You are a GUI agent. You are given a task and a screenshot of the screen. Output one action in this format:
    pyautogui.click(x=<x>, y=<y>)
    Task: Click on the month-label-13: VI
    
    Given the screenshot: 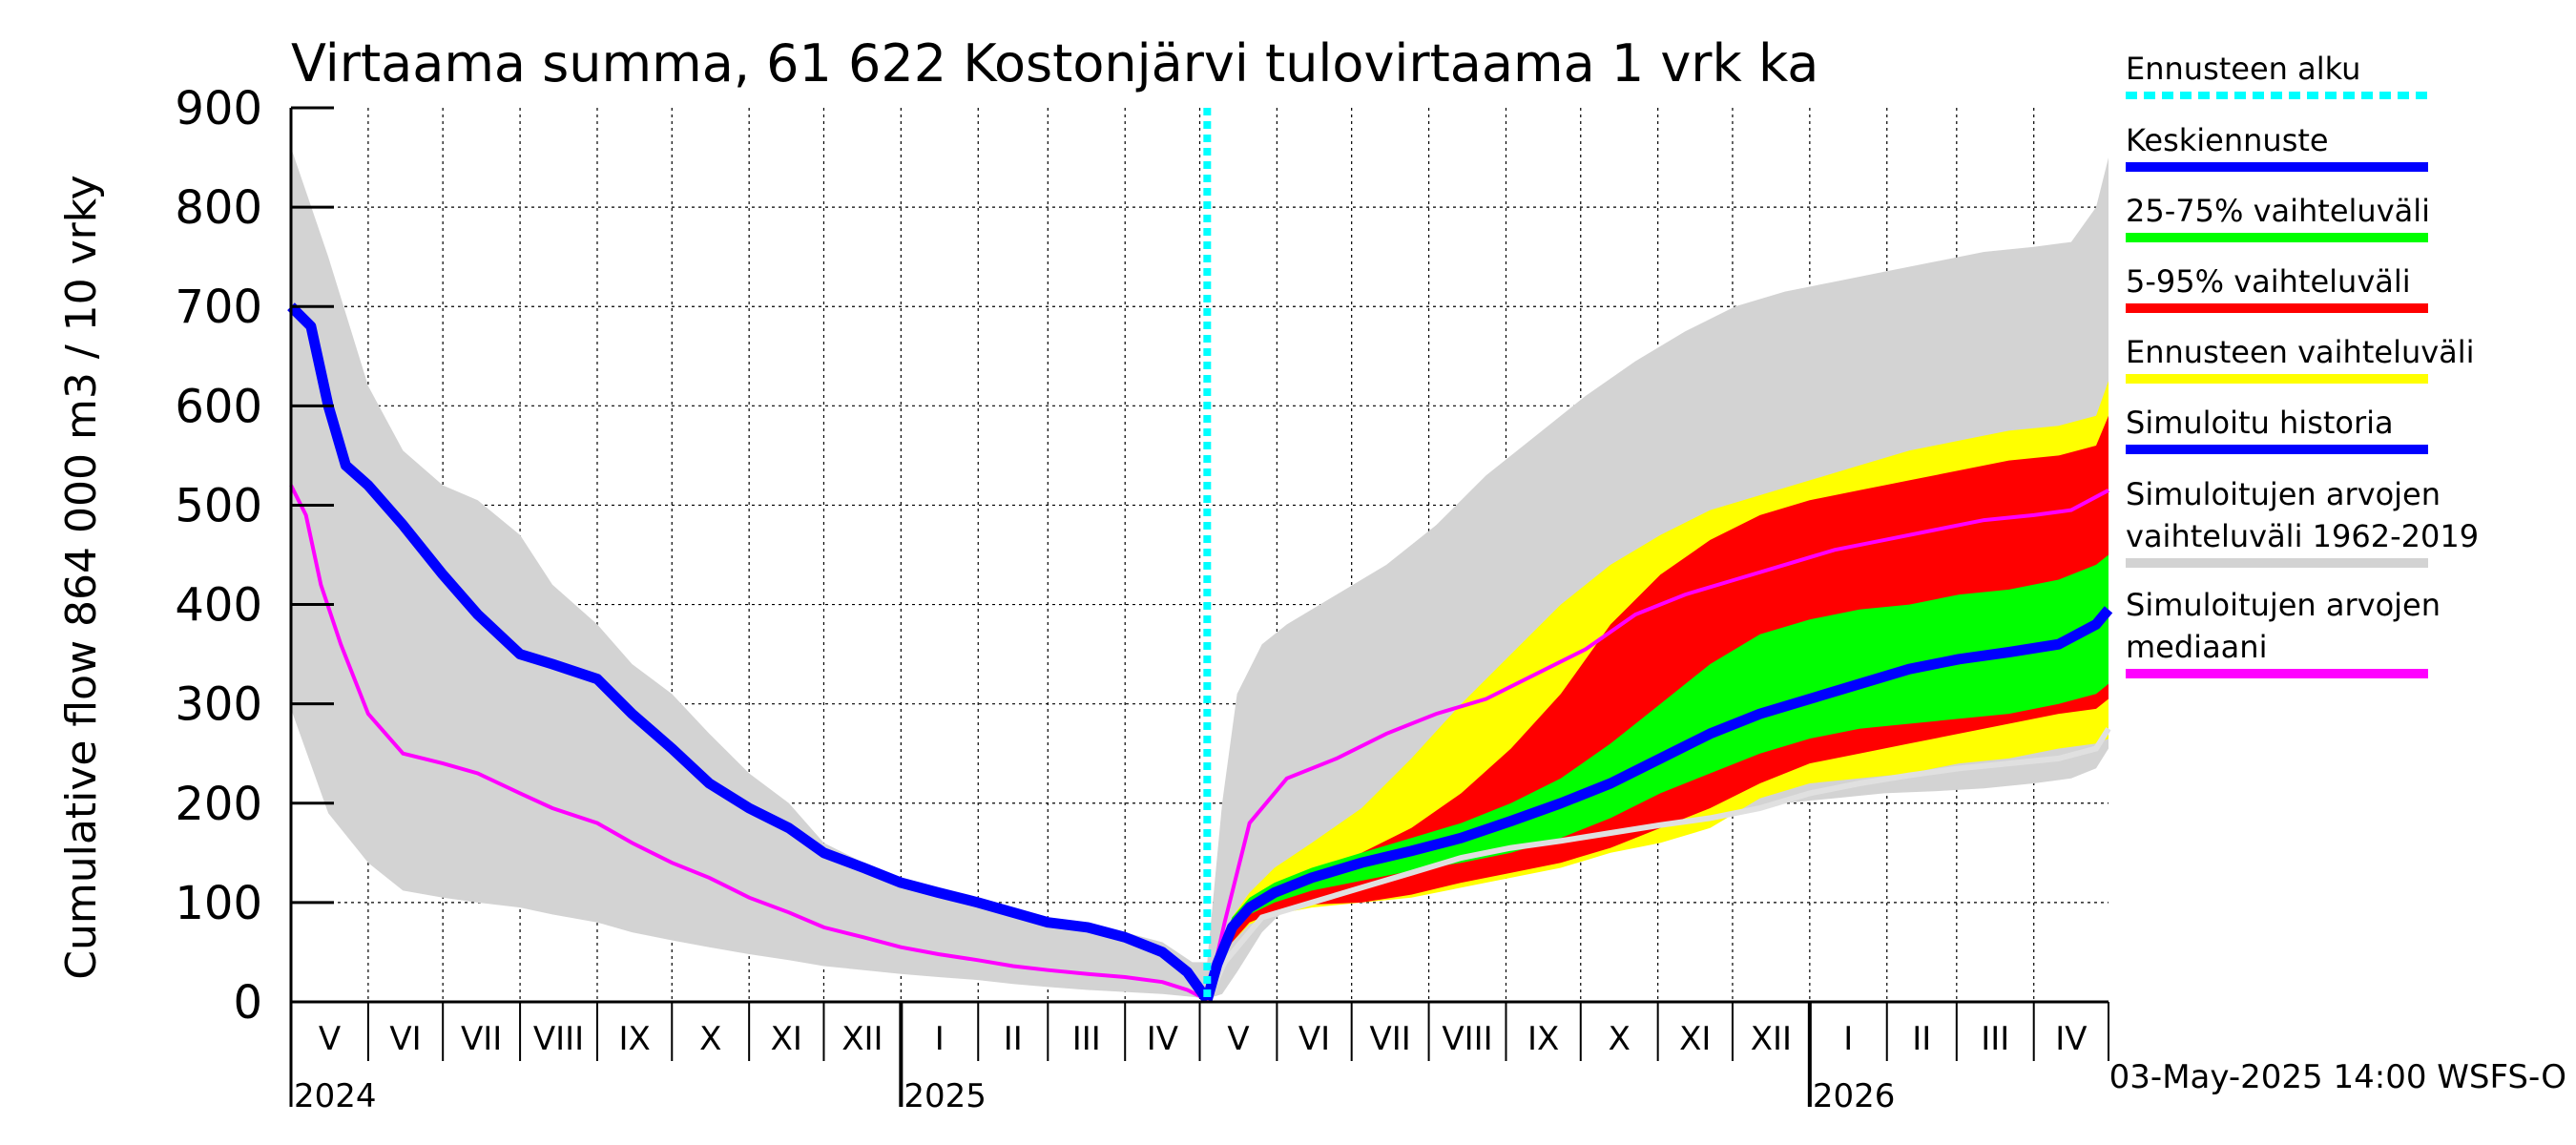 What is the action you would take?
    pyautogui.click(x=1314, y=1039)
    